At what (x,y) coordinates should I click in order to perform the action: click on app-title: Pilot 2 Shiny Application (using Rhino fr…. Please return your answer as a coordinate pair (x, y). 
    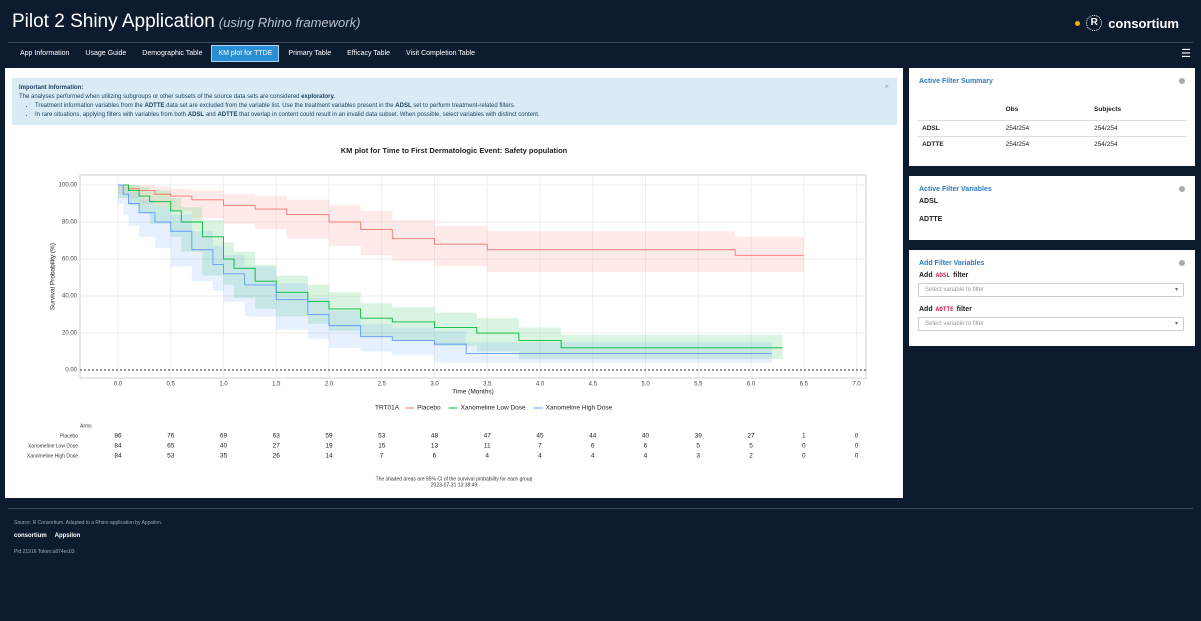
    Looking at the image, I should click on (186, 22).